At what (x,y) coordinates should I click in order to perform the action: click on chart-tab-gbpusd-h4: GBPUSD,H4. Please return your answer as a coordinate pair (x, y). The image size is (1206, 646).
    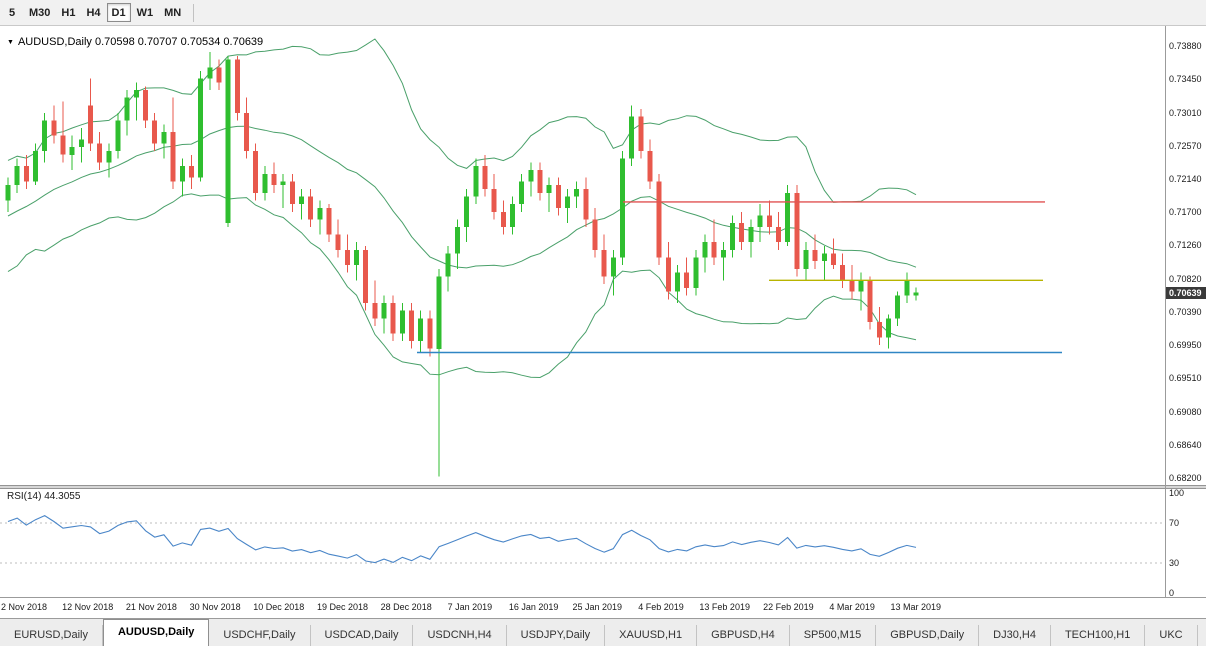
    Looking at the image, I should click on (743, 635).